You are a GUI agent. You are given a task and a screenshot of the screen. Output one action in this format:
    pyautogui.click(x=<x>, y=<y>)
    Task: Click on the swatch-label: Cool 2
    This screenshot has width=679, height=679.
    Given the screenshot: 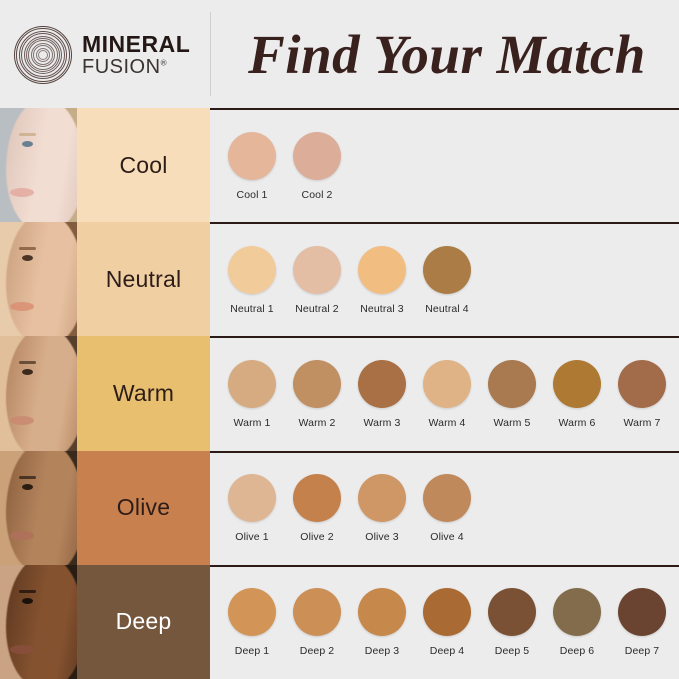 What is the action you would take?
    pyautogui.click(x=317, y=194)
    